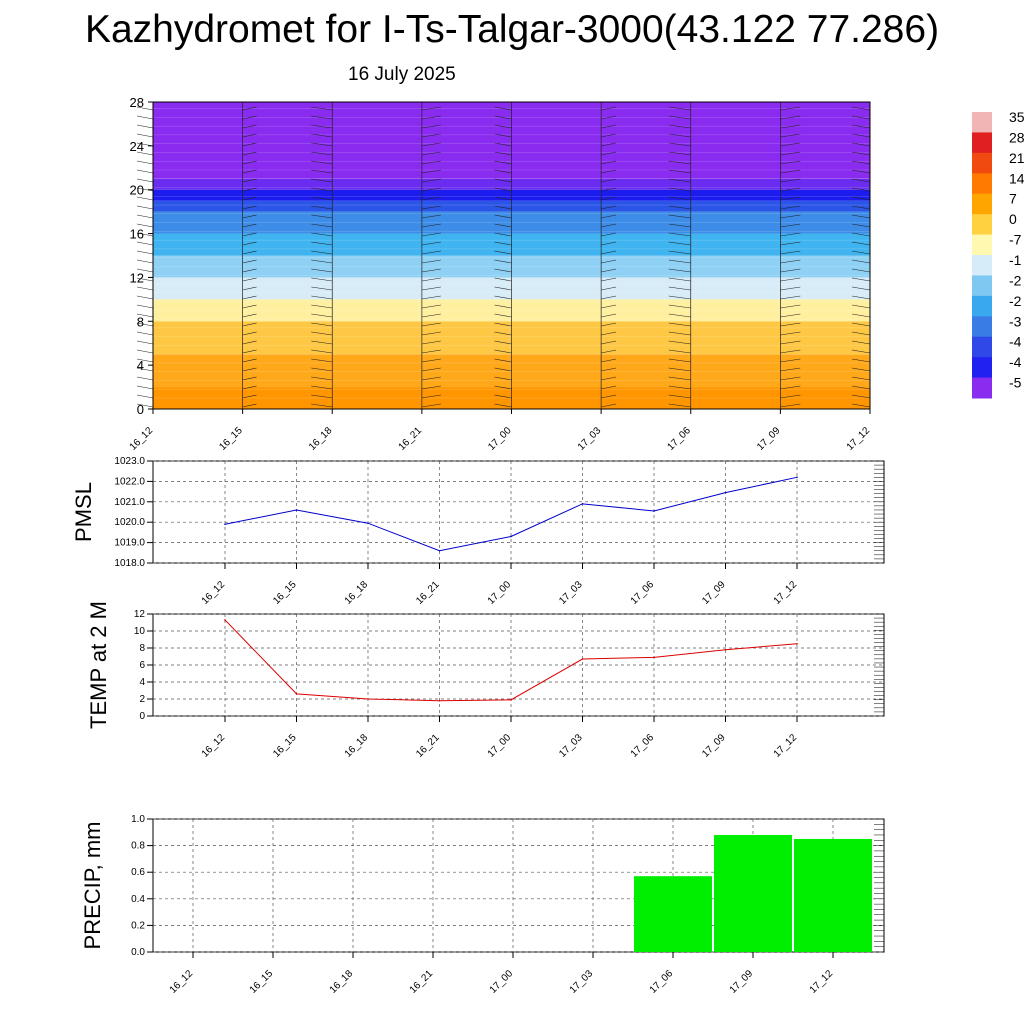  I want to click on y-tick-label: 0, so click(142, 716).